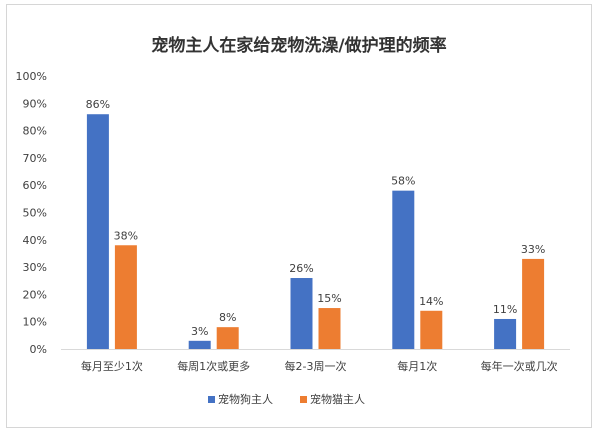 This screenshot has height=433, width=600. I want to click on data-label: 86%, so click(98, 104).